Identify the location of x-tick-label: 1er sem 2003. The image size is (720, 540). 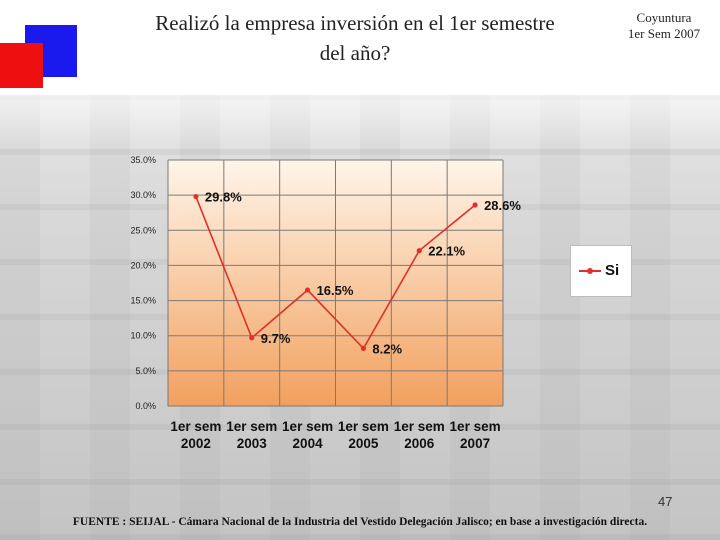
(251, 435).